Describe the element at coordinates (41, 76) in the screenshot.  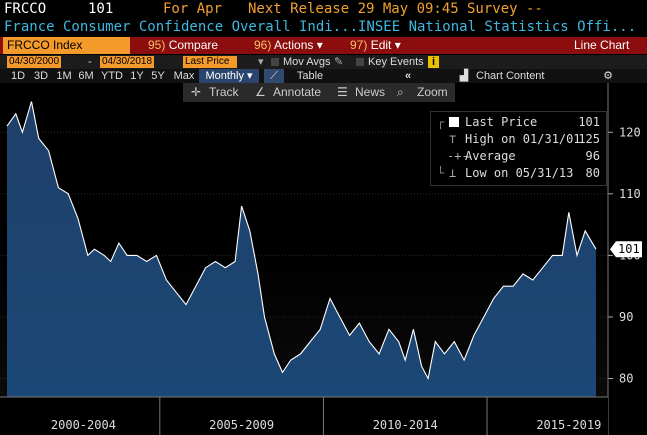
I see `period-3d: 3D` at that location.